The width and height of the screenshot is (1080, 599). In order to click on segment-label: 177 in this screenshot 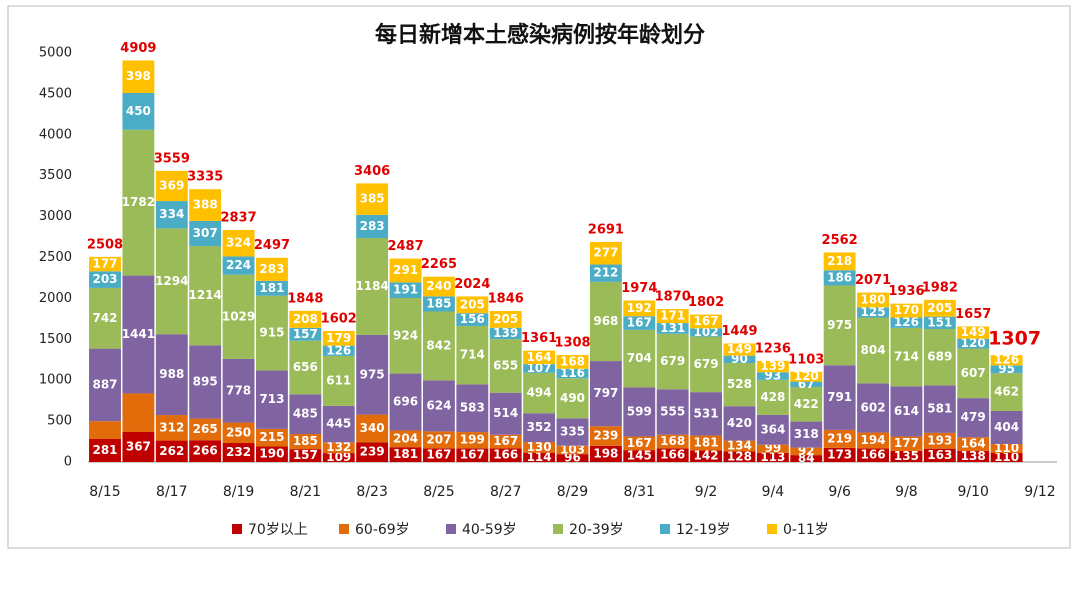, I will do `click(104, 264)`.